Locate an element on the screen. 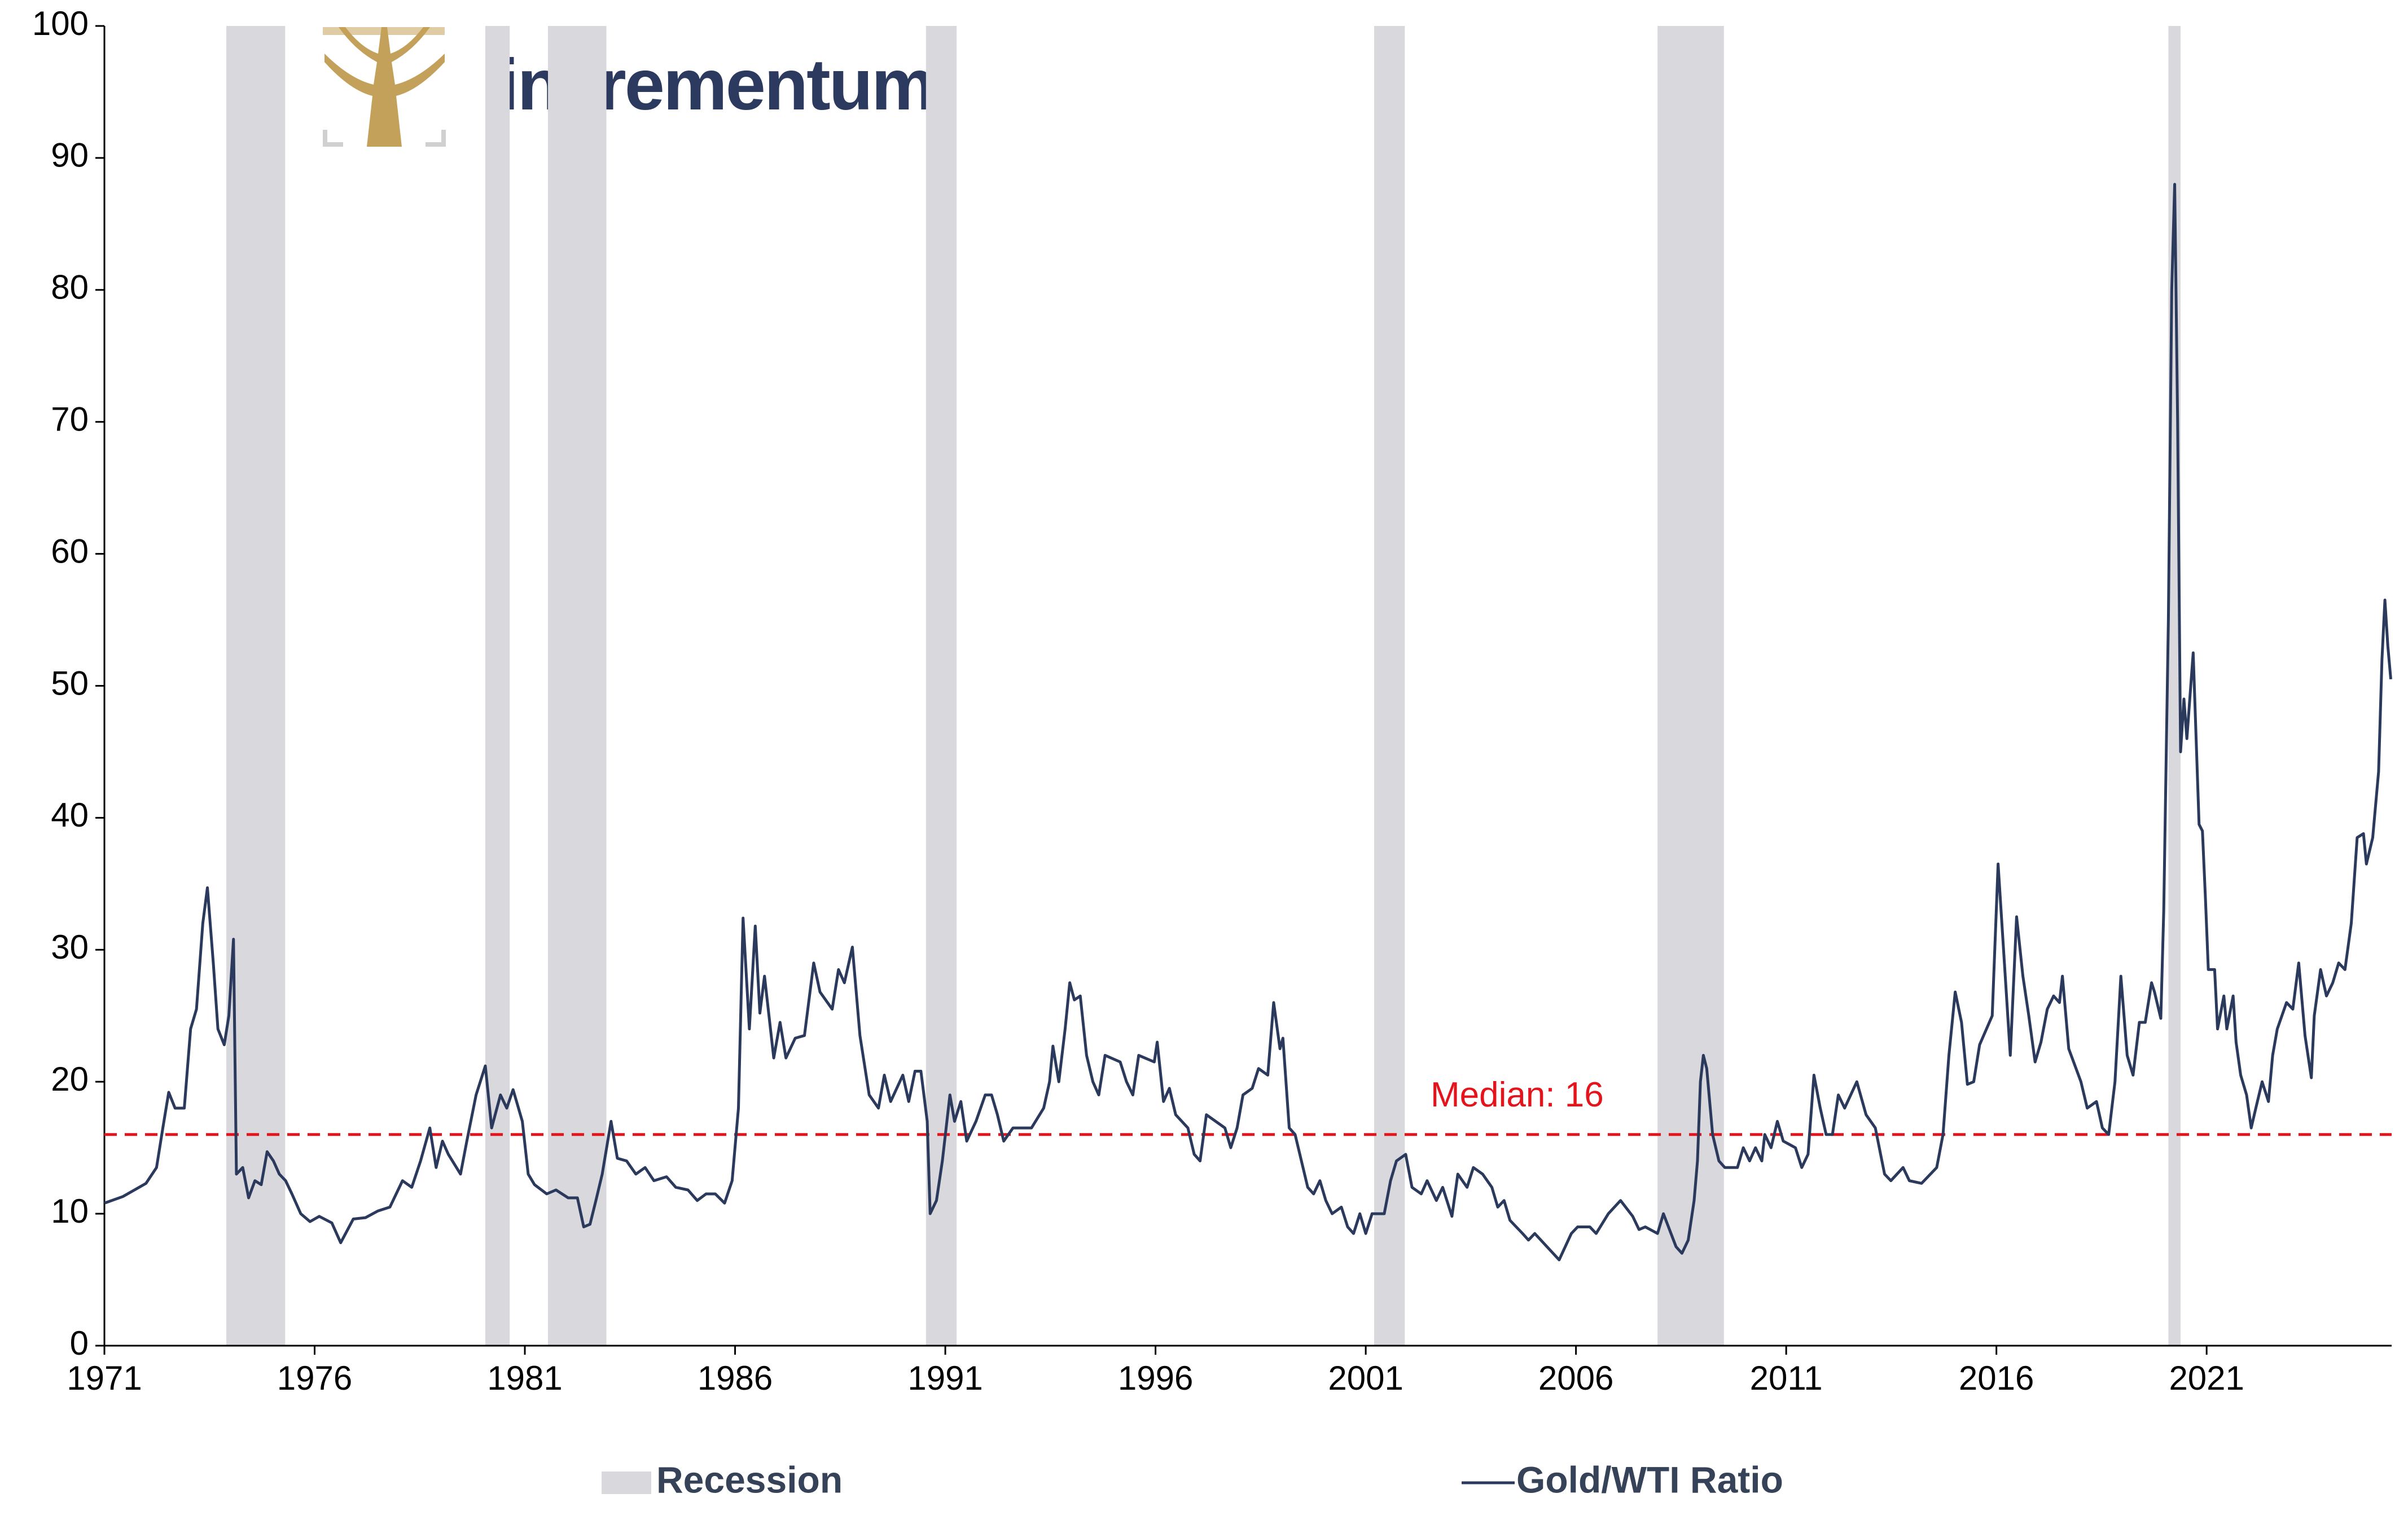 Image resolution: width=2408 pixels, height=1533 pixels. y-tick-label: 0 is located at coordinates (80, 1343).